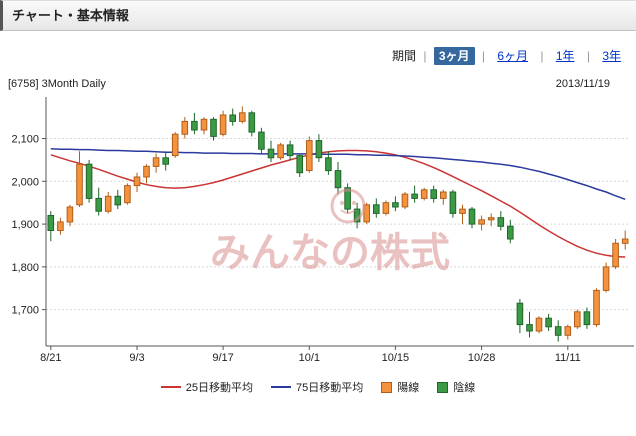 This screenshot has width=636, height=436. I want to click on x-tick-label: 10/15, so click(396, 358).